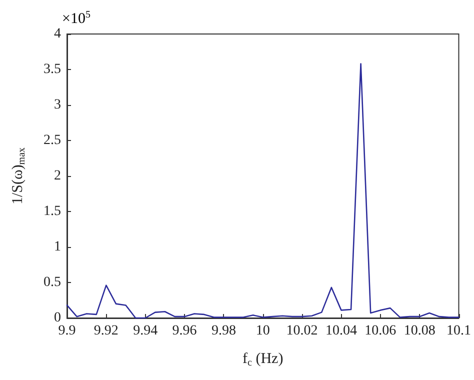  What do you see at coordinates (106, 331) in the screenshot?
I see `x-tick-label: 9.92` at bounding box center [106, 331].